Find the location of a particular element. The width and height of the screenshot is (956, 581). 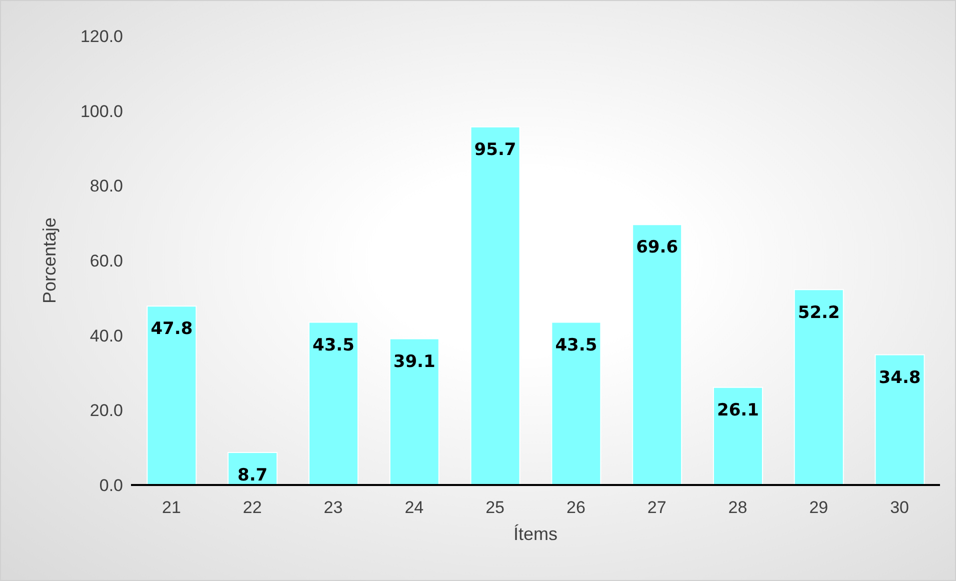

data-label: 34.8 is located at coordinates (899, 378).